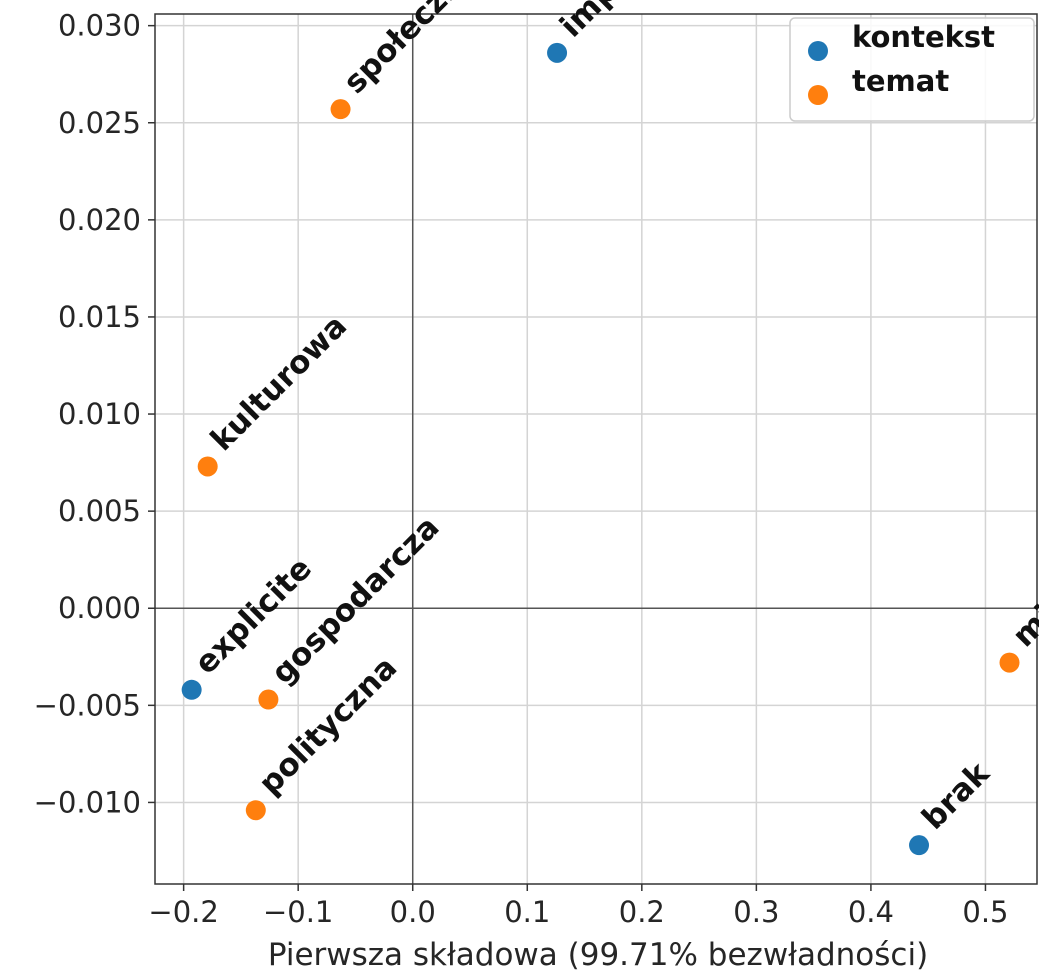 Image resolution: width=1039 pixels, height=976 pixels. What do you see at coordinates (279, 383) in the screenshot?
I see `point-label: kulturowa` at bounding box center [279, 383].